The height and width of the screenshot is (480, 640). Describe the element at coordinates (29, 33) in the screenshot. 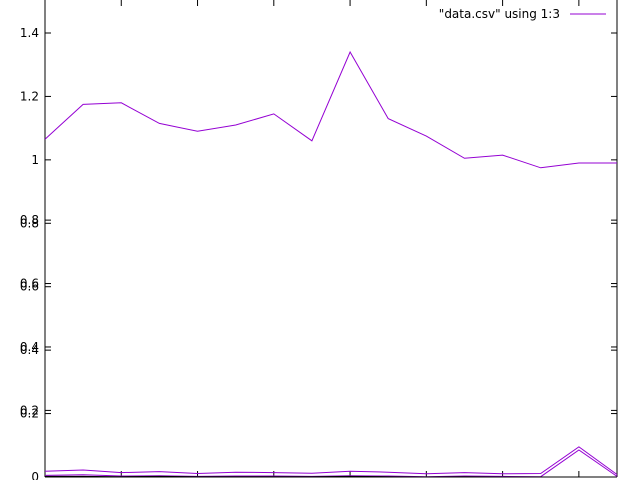

I see `ytick-label-7: 1.4` at that location.